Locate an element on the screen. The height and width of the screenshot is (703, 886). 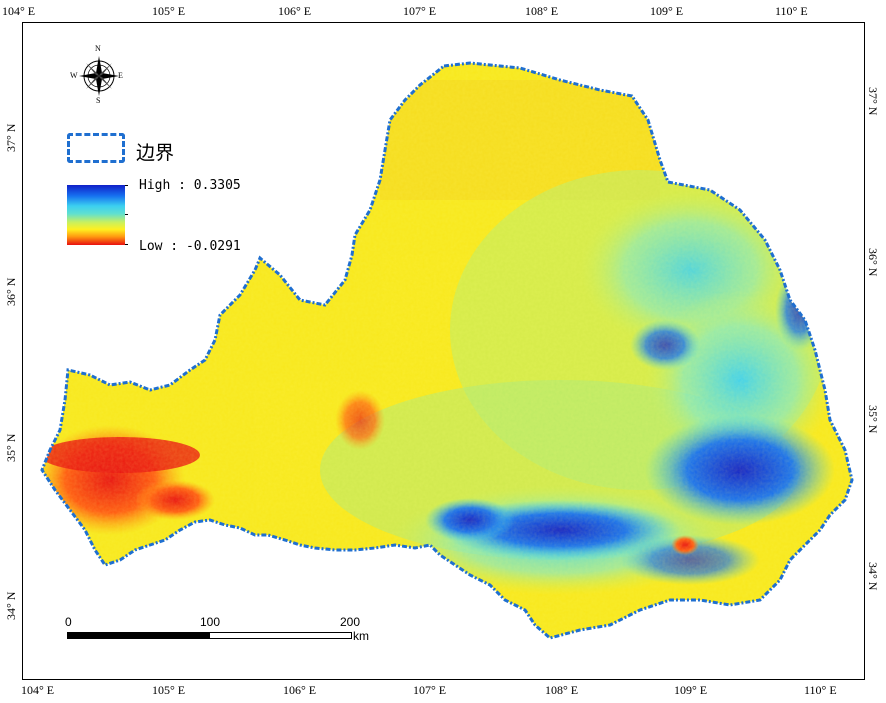
scale-label-200: 200 is located at coordinates (350, 622).